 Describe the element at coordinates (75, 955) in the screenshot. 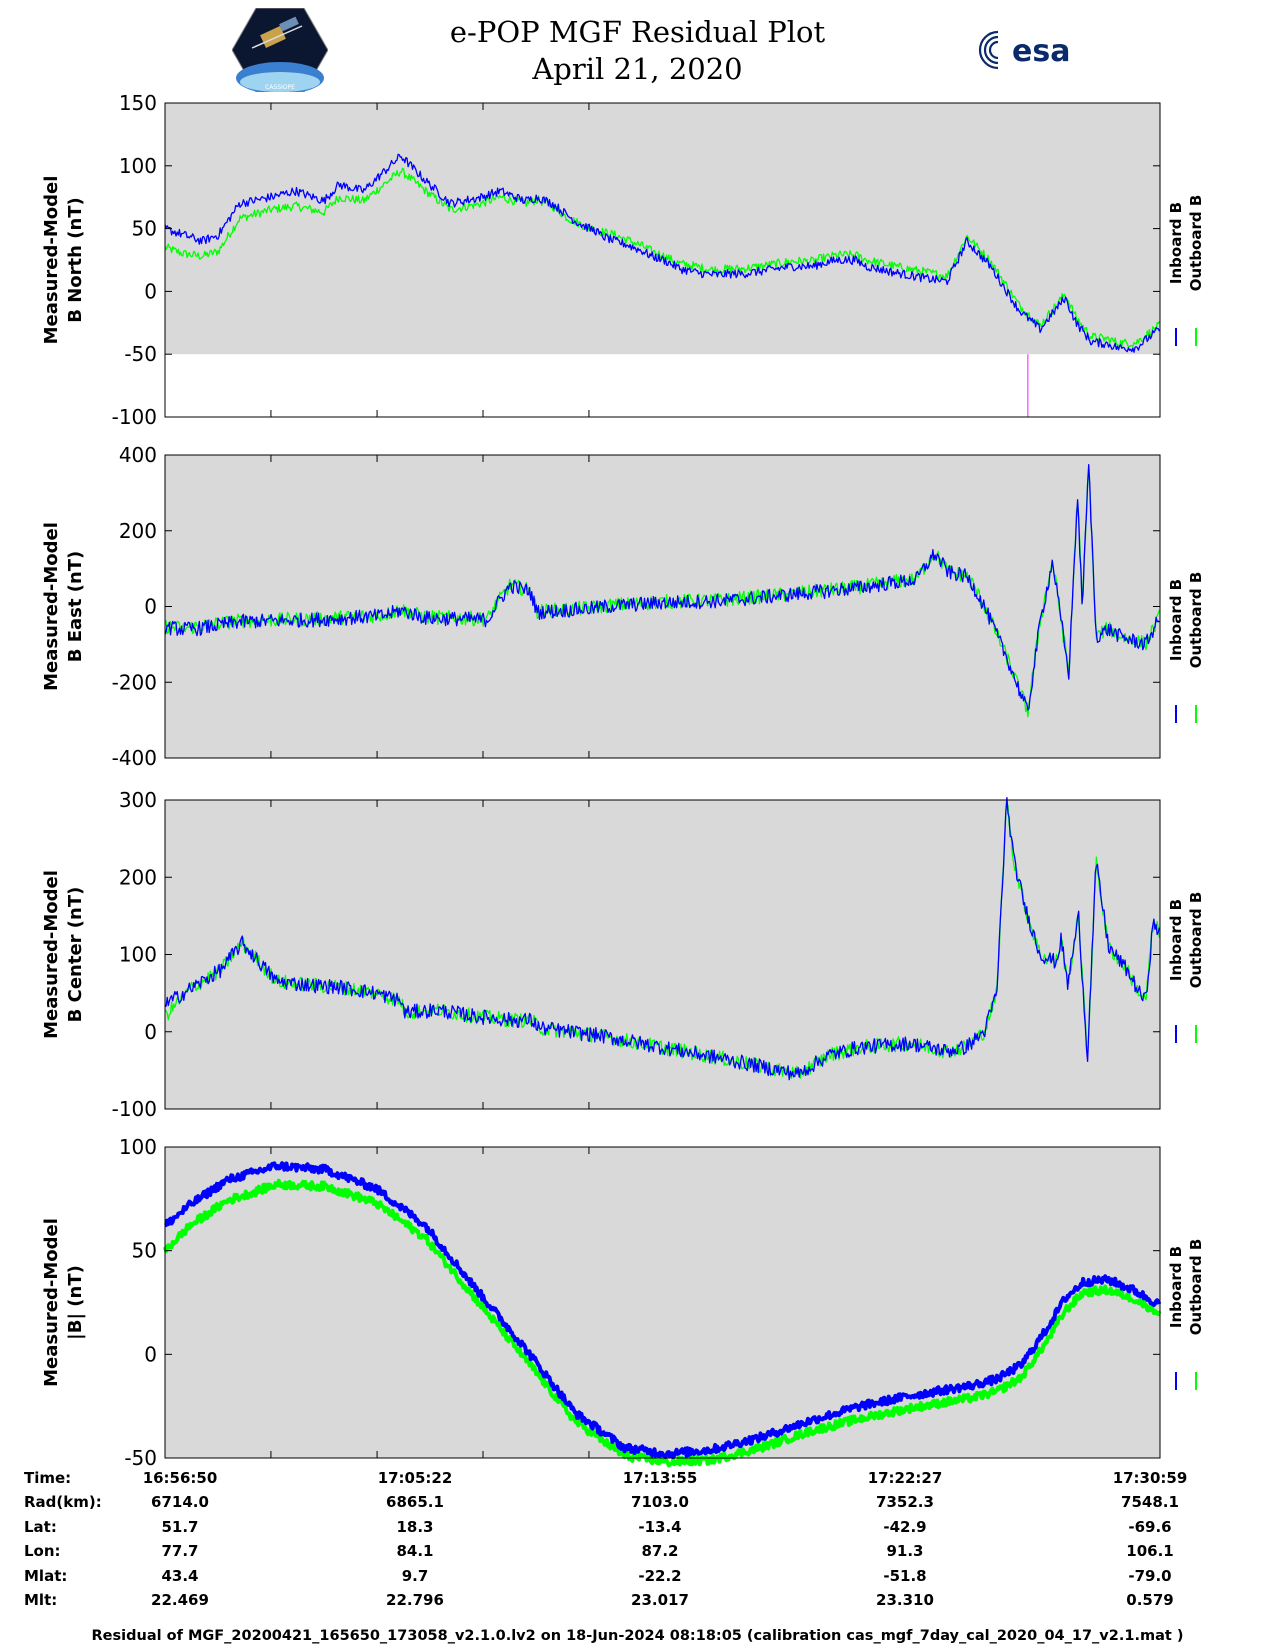

I see `y-axis-label: B Center (nT)` at that location.